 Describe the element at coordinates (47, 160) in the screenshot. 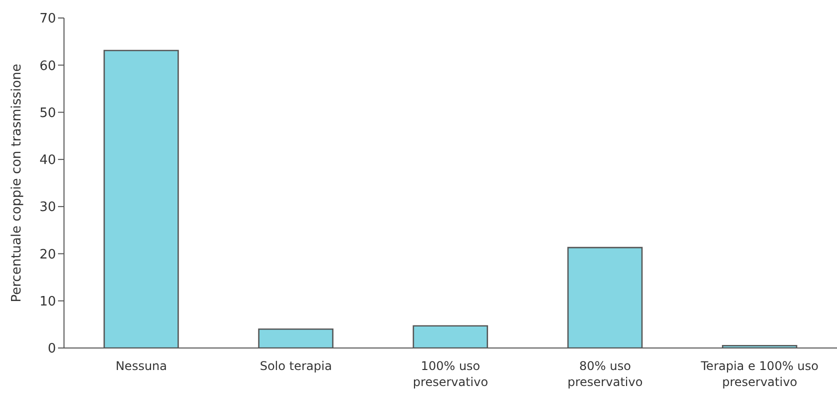

I see `y-tick-label: 40` at that location.